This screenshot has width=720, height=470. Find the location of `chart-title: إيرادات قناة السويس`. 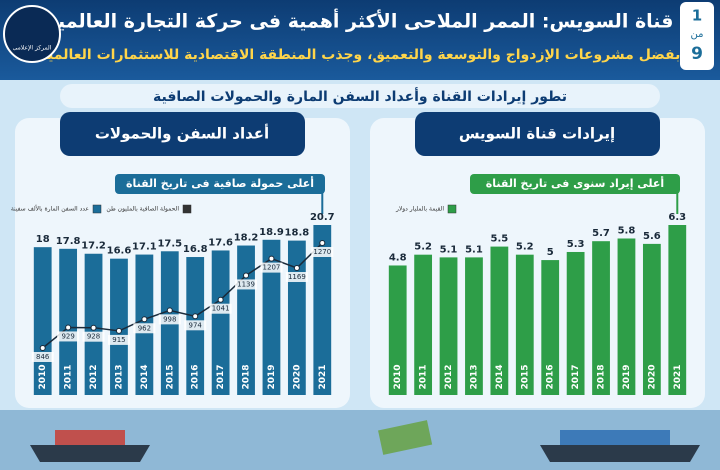

chart-title: إيرادات قناة السويس is located at coordinates (537, 134).